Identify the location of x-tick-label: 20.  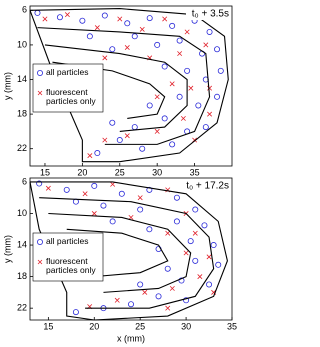
(82, 172).